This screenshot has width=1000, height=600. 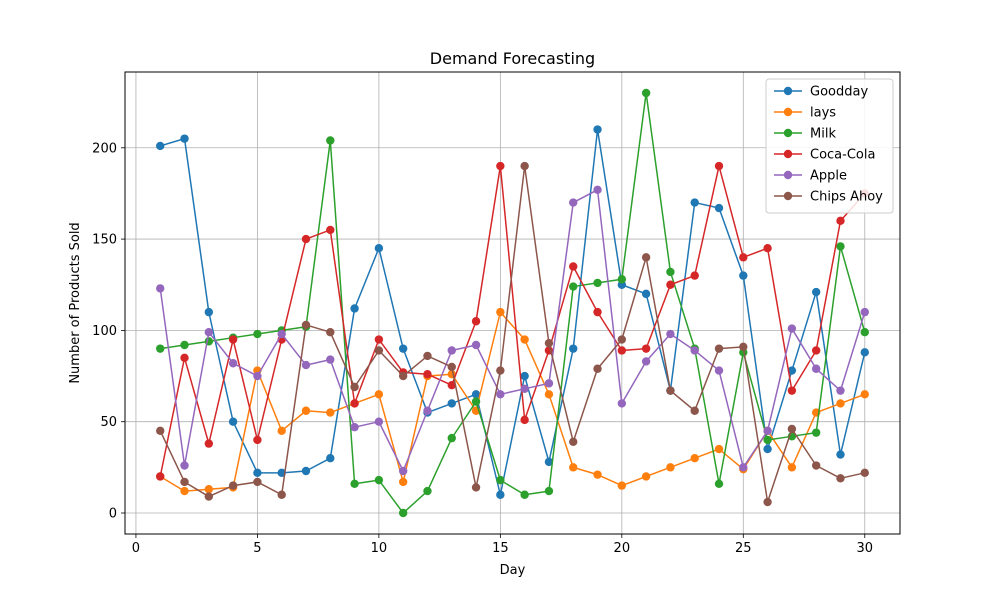 I want to click on x-axis-label: Day, so click(x=513, y=570).